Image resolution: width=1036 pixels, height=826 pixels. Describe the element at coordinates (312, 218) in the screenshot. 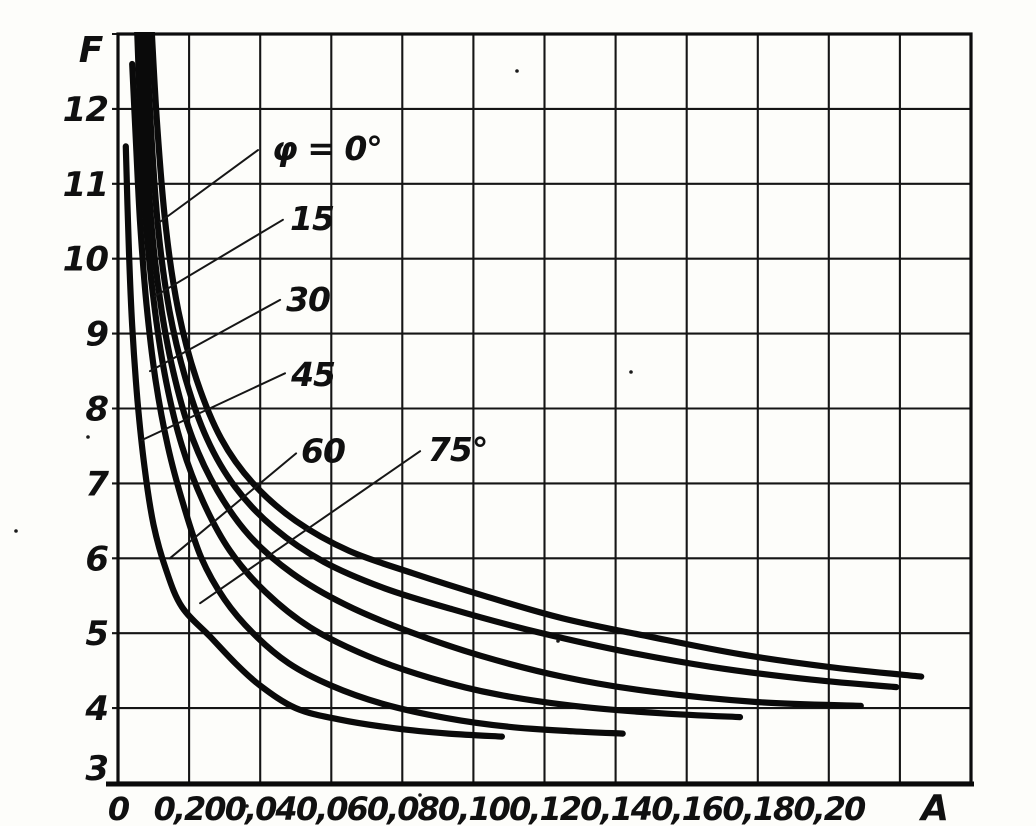

I see `curve-label-phi-15: 15` at that location.